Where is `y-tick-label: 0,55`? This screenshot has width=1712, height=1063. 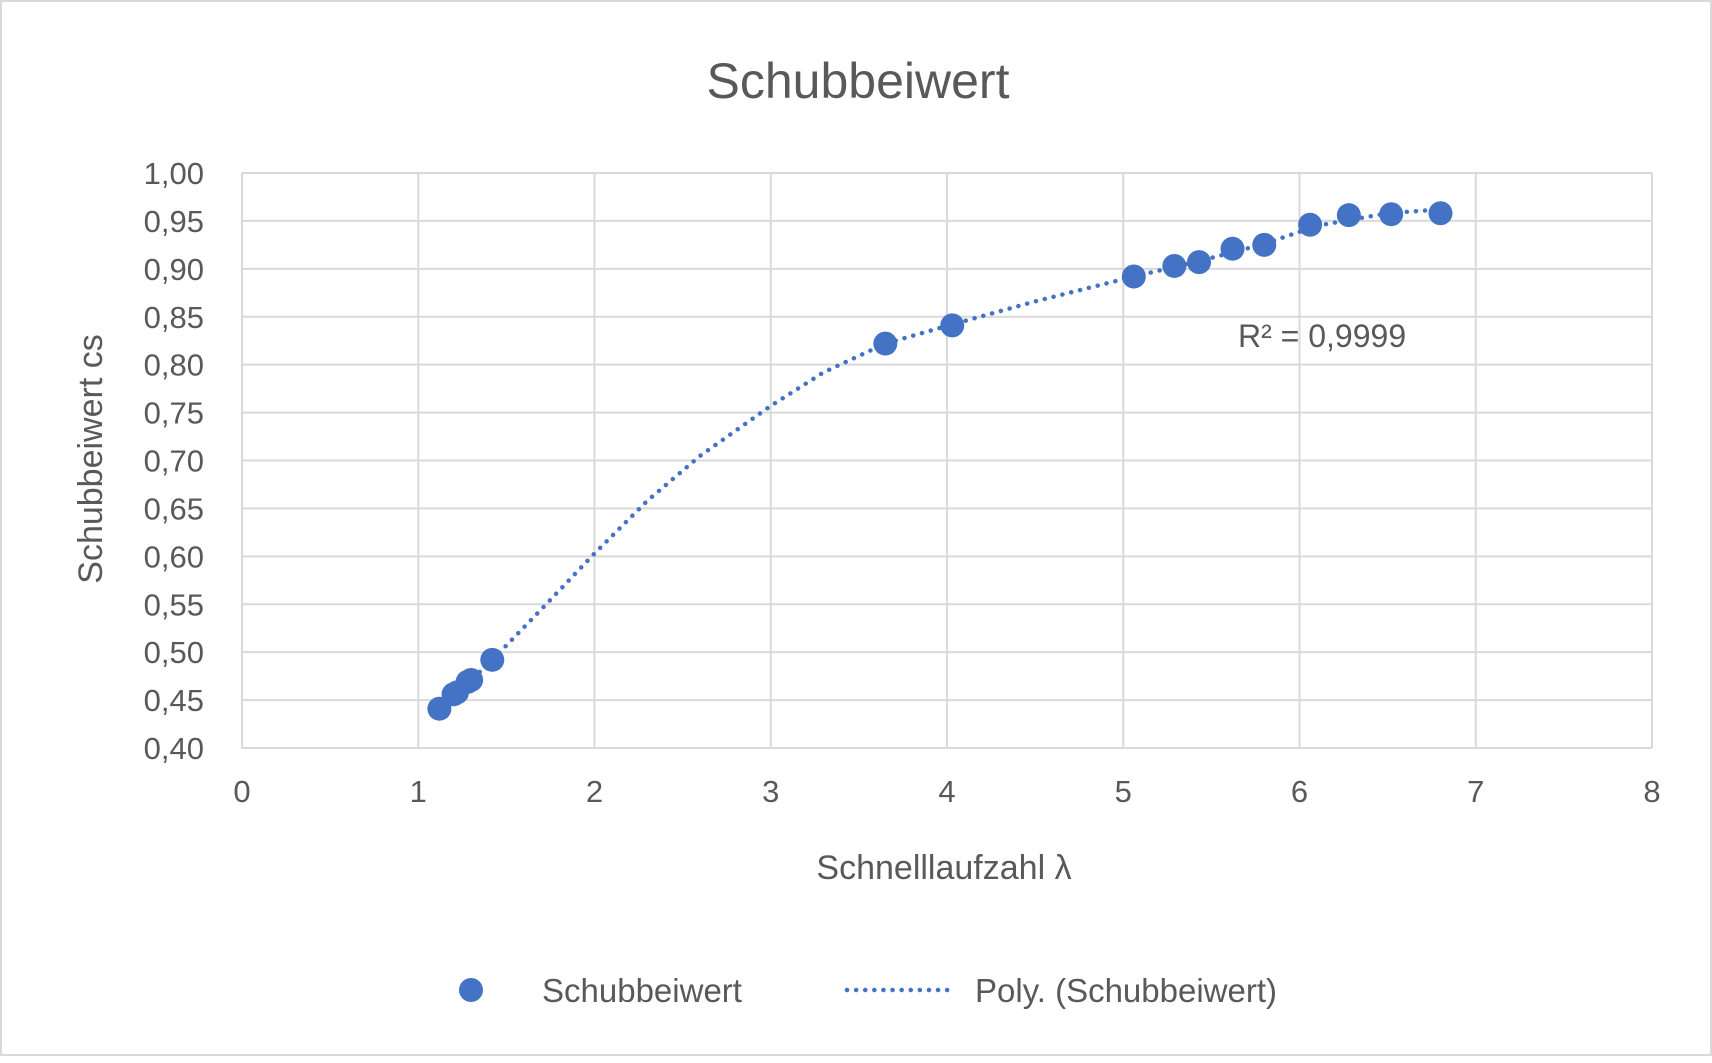 y-tick-label: 0,55 is located at coordinates (174, 604).